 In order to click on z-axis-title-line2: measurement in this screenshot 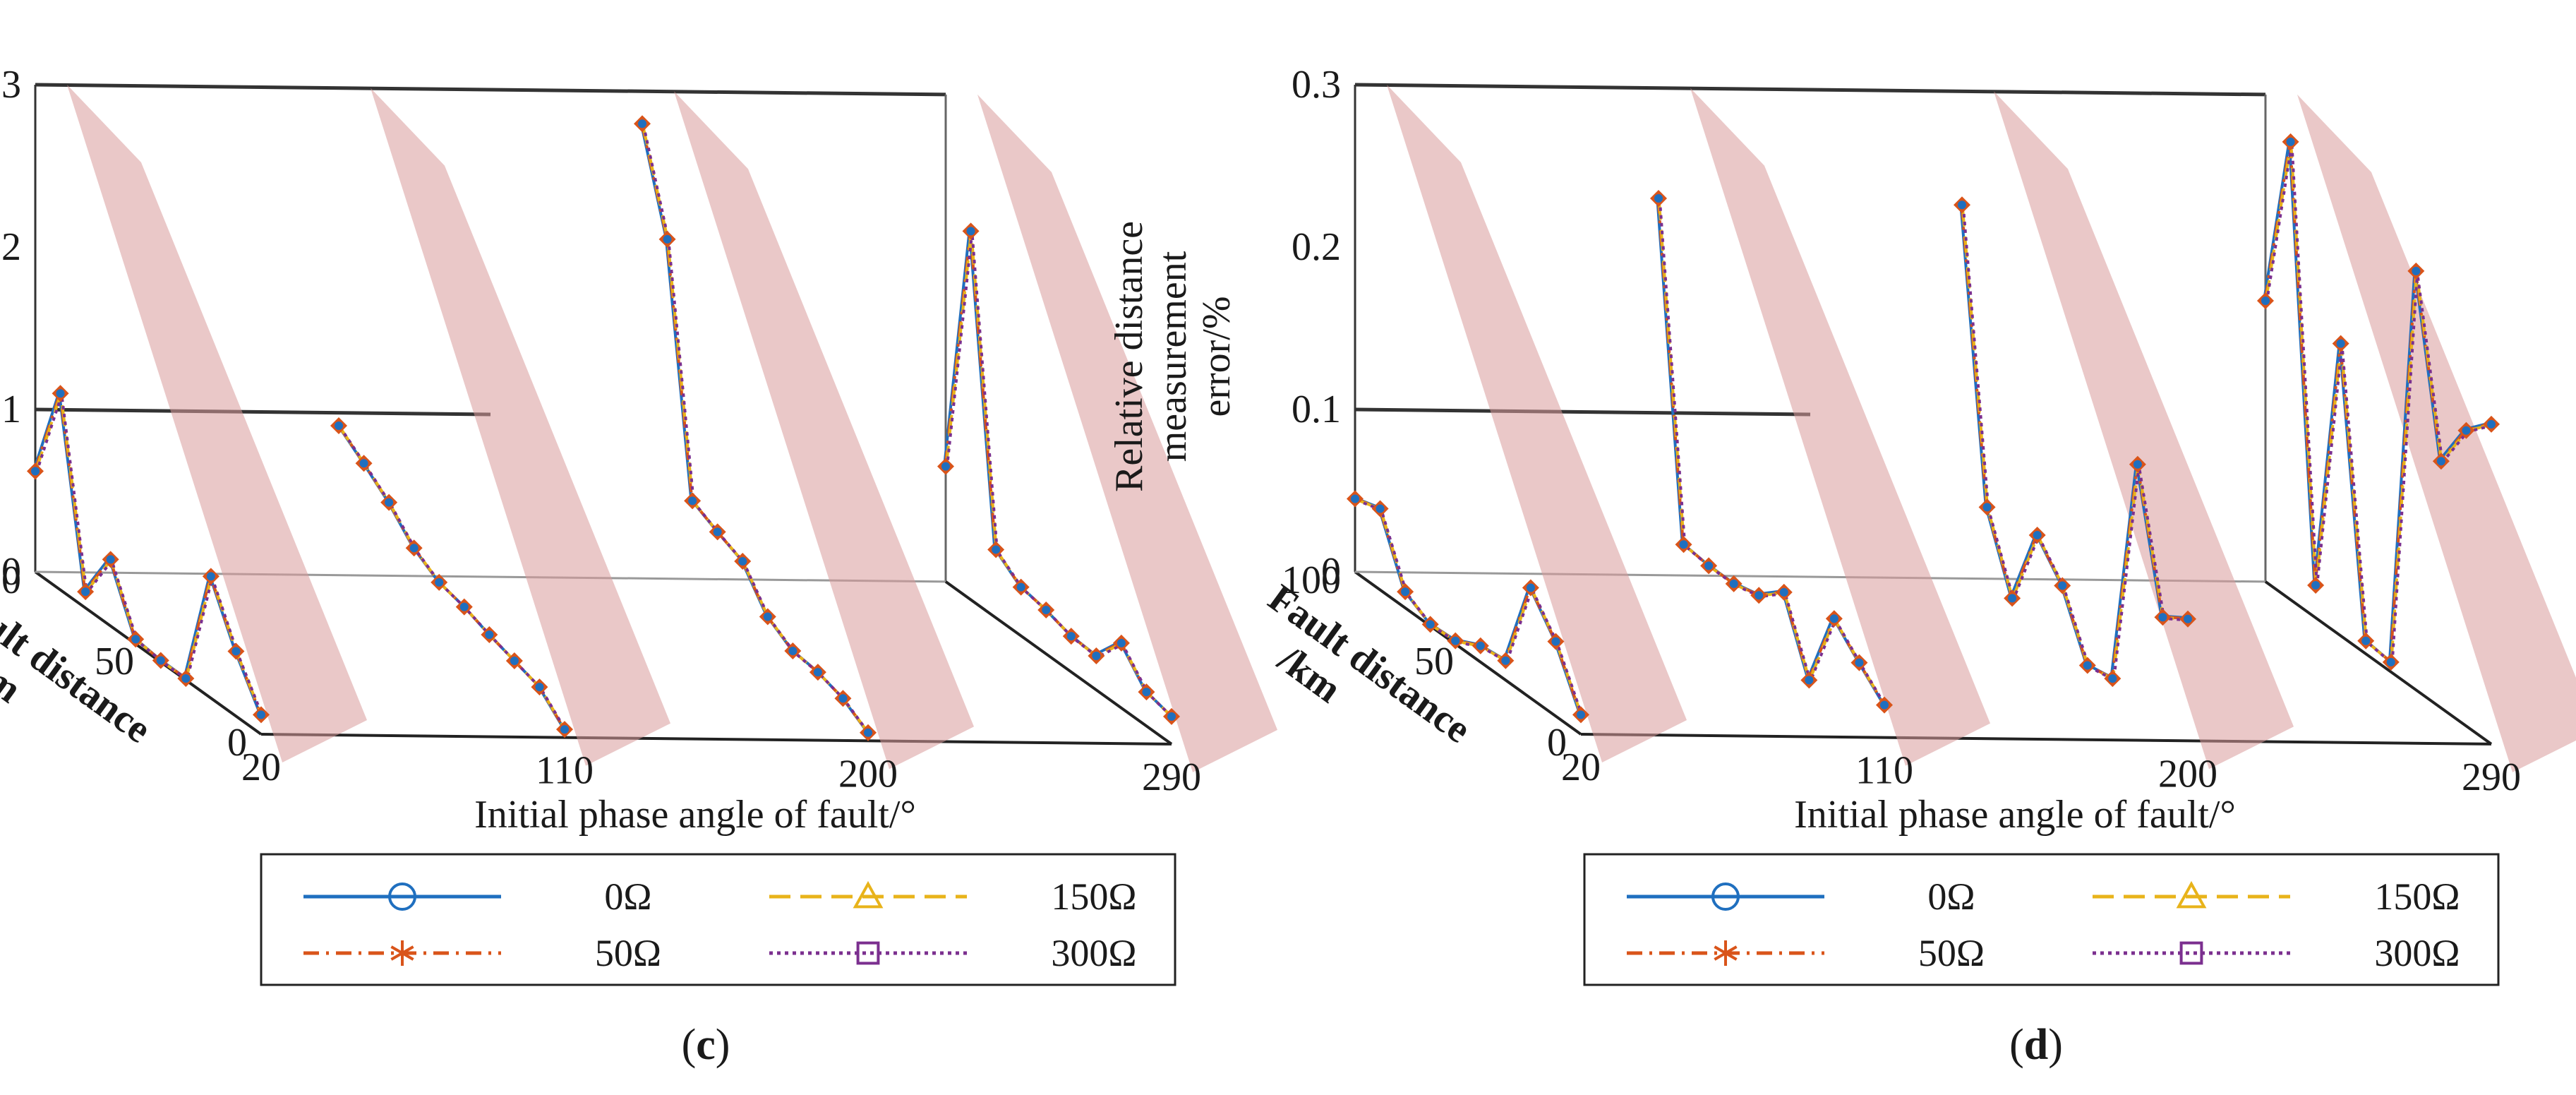, I will do `click(1173, 356)`.